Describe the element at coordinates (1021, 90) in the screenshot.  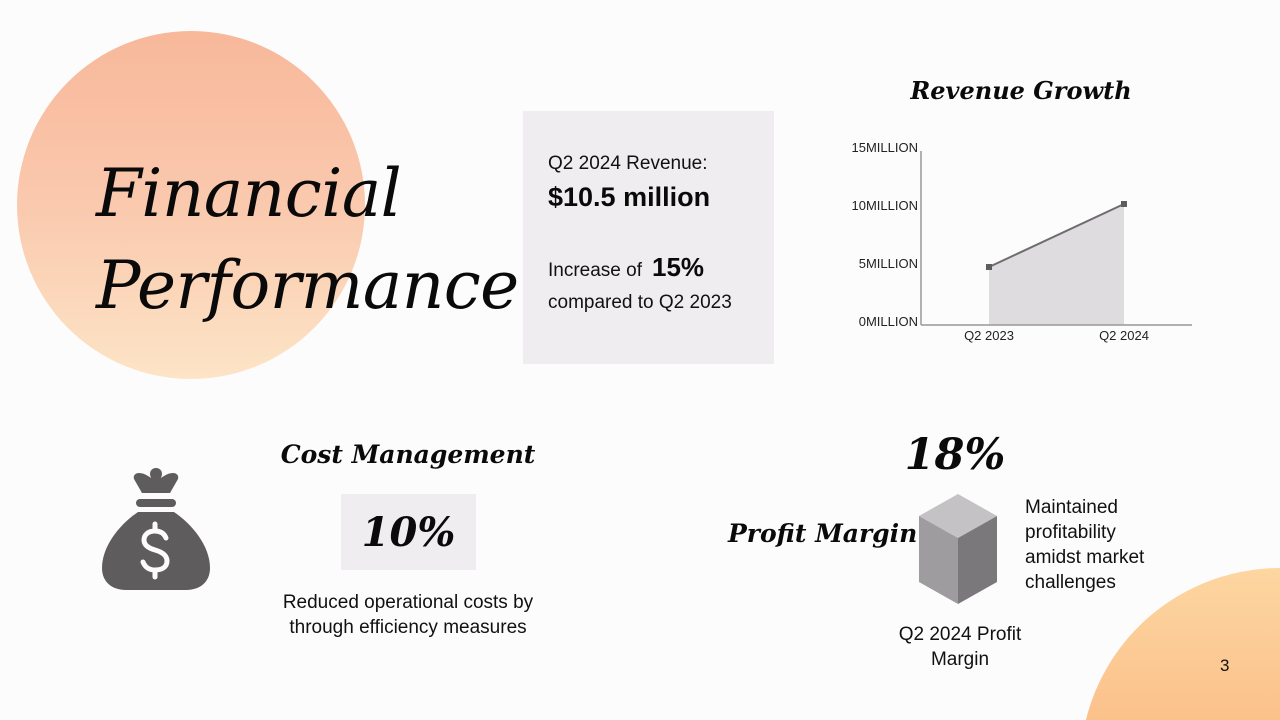
I see `chart-title: Revenue Growth` at that location.